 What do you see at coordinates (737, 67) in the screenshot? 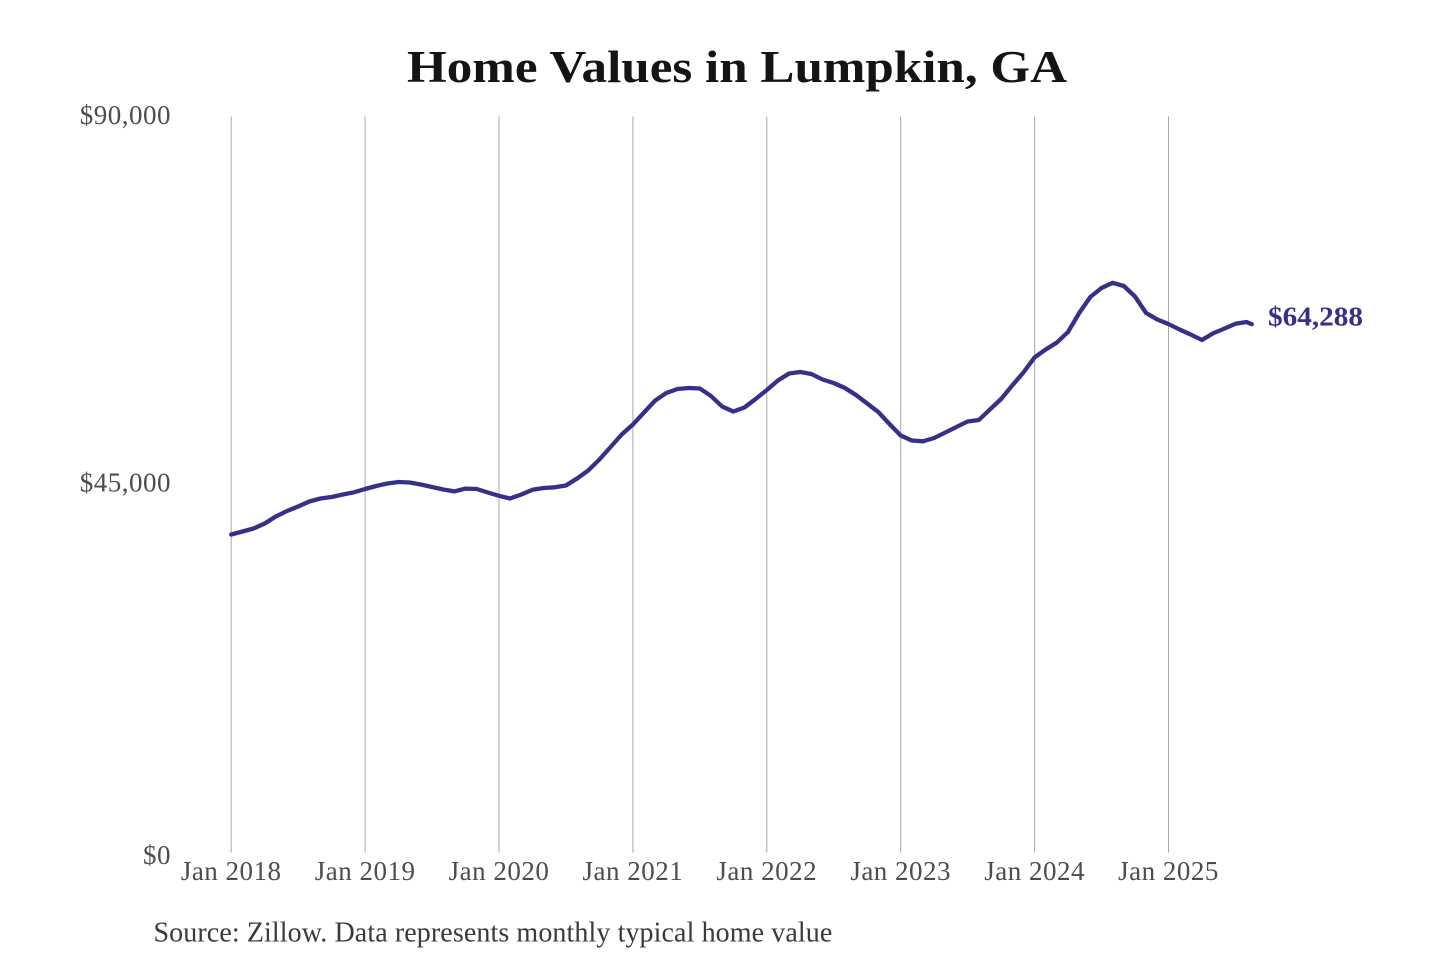
I see `svg-text: Home Values in Lumpkin, GA` at bounding box center [737, 67].